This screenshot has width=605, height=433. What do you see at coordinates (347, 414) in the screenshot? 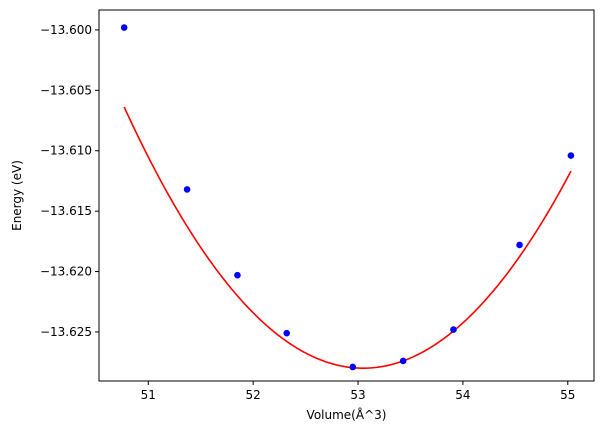
I see `x-axis-label: Volume(Å^3)` at bounding box center [347, 414].